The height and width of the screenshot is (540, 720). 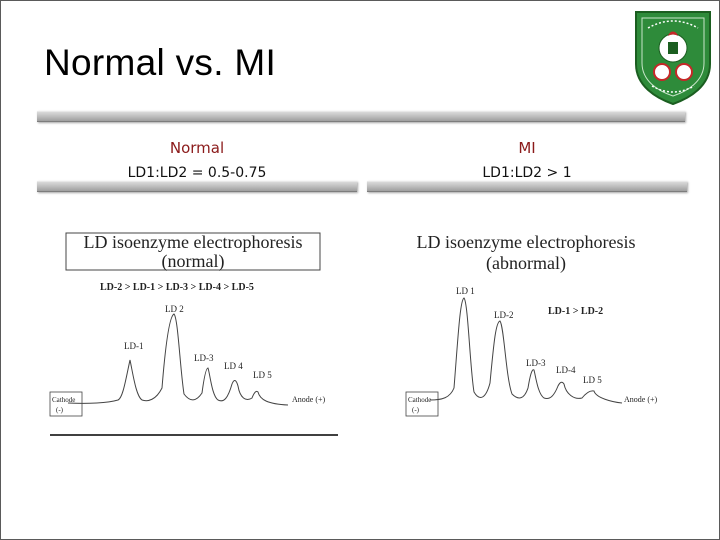 I want to click on mi-peak-4: LD-4, so click(x=566, y=370).